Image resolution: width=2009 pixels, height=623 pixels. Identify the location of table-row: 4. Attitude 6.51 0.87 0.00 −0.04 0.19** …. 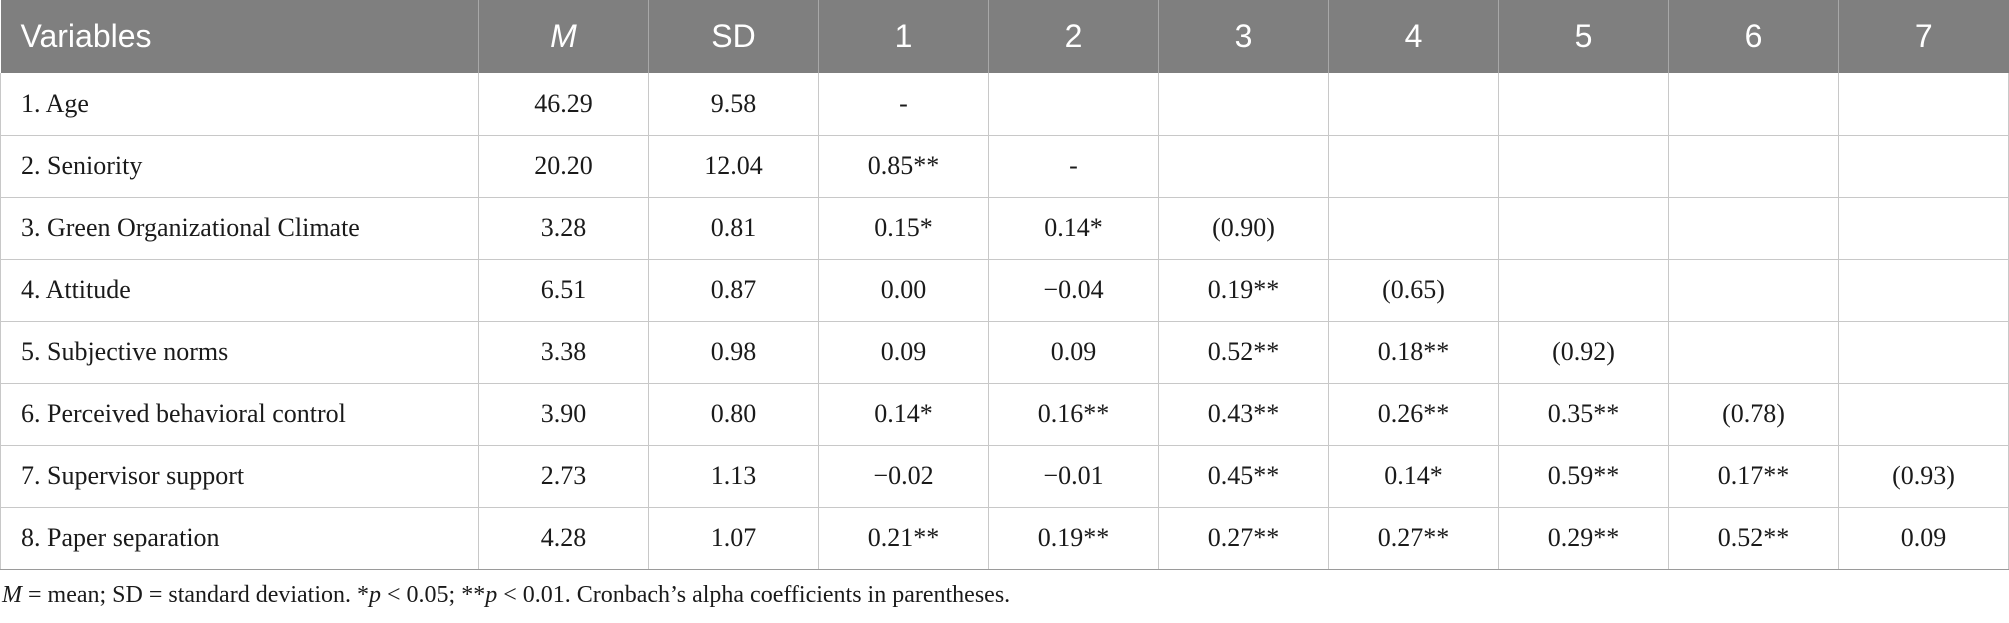
(1004, 290).